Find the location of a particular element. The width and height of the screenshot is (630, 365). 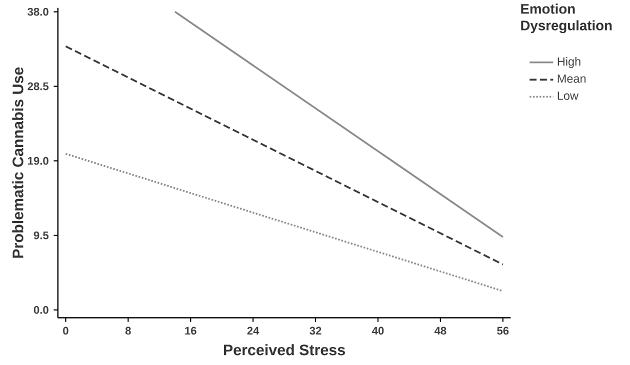

x-tick-label: 16 is located at coordinates (190, 330).